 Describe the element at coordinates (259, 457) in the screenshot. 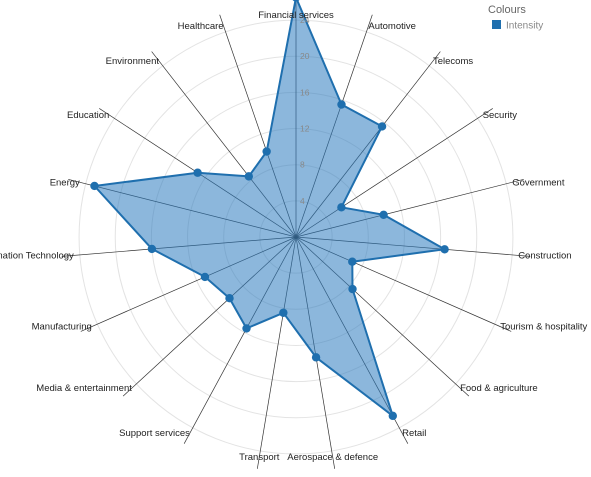

I see `category-label: Transport` at that location.